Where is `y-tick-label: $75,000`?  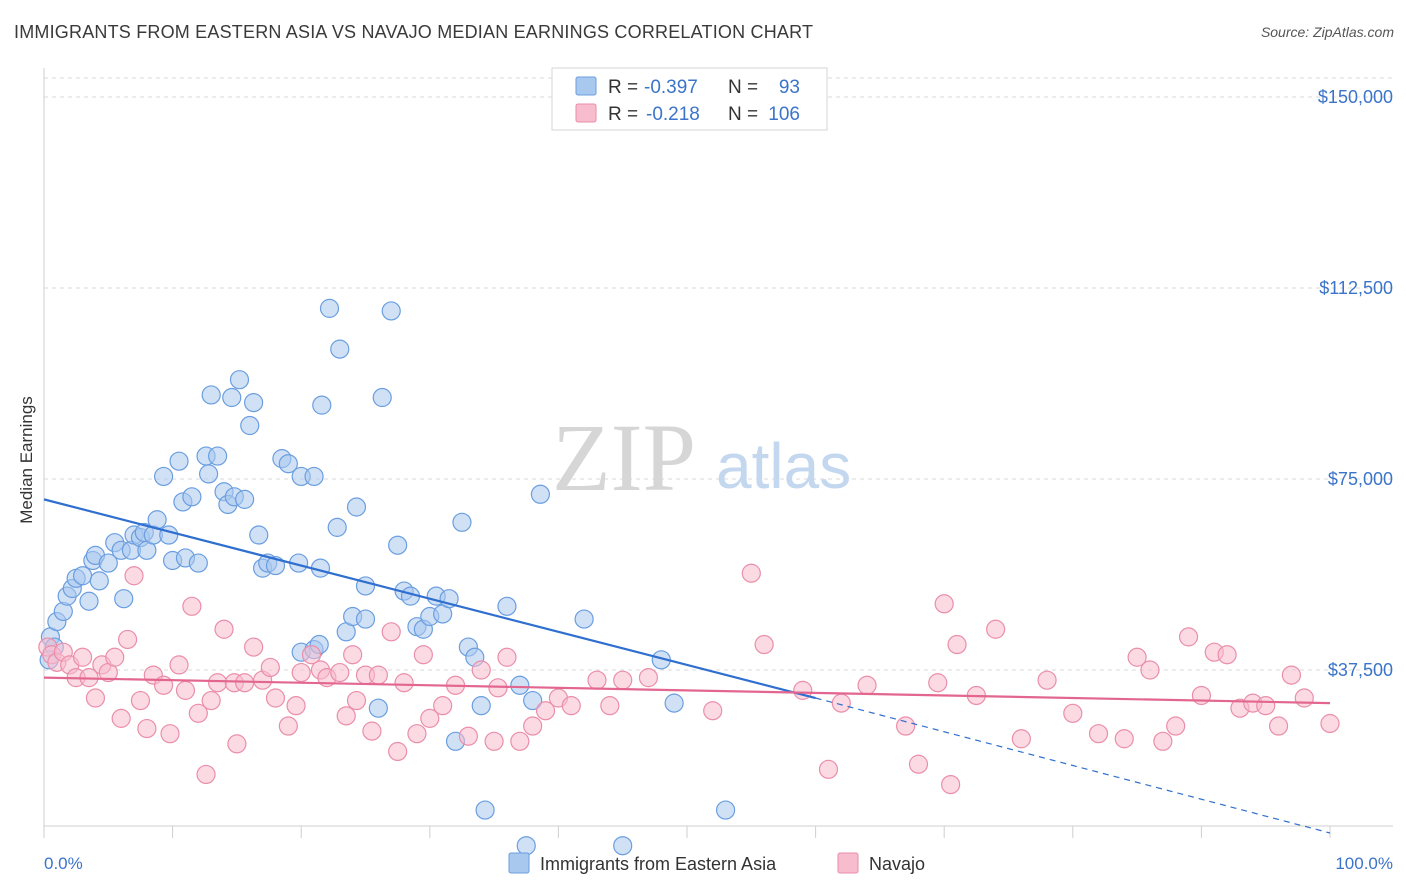 y-tick-label: $75,000 is located at coordinates (1360, 479).